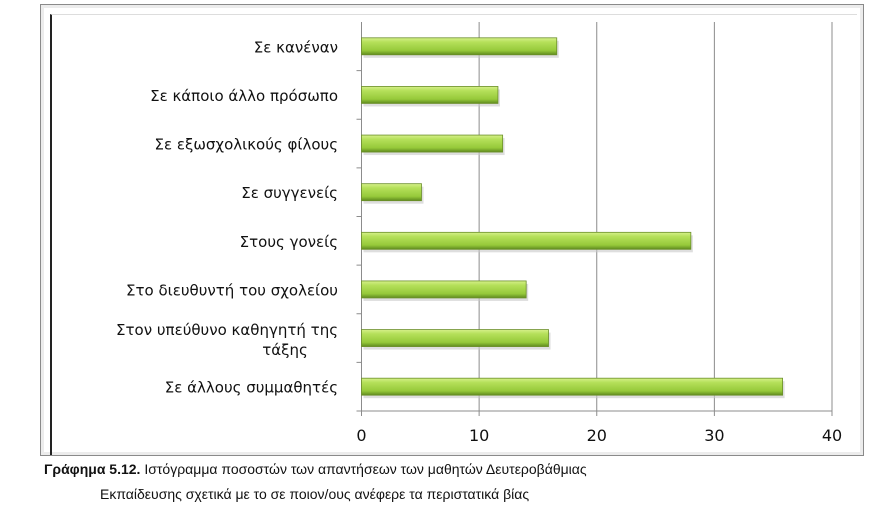 The width and height of the screenshot is (872, 527). What do you see at coordinates (232, 290) in the screenshot?
I see `category-label: Στο διευθυντή του σχολείου` at bounding box center [232, 290].